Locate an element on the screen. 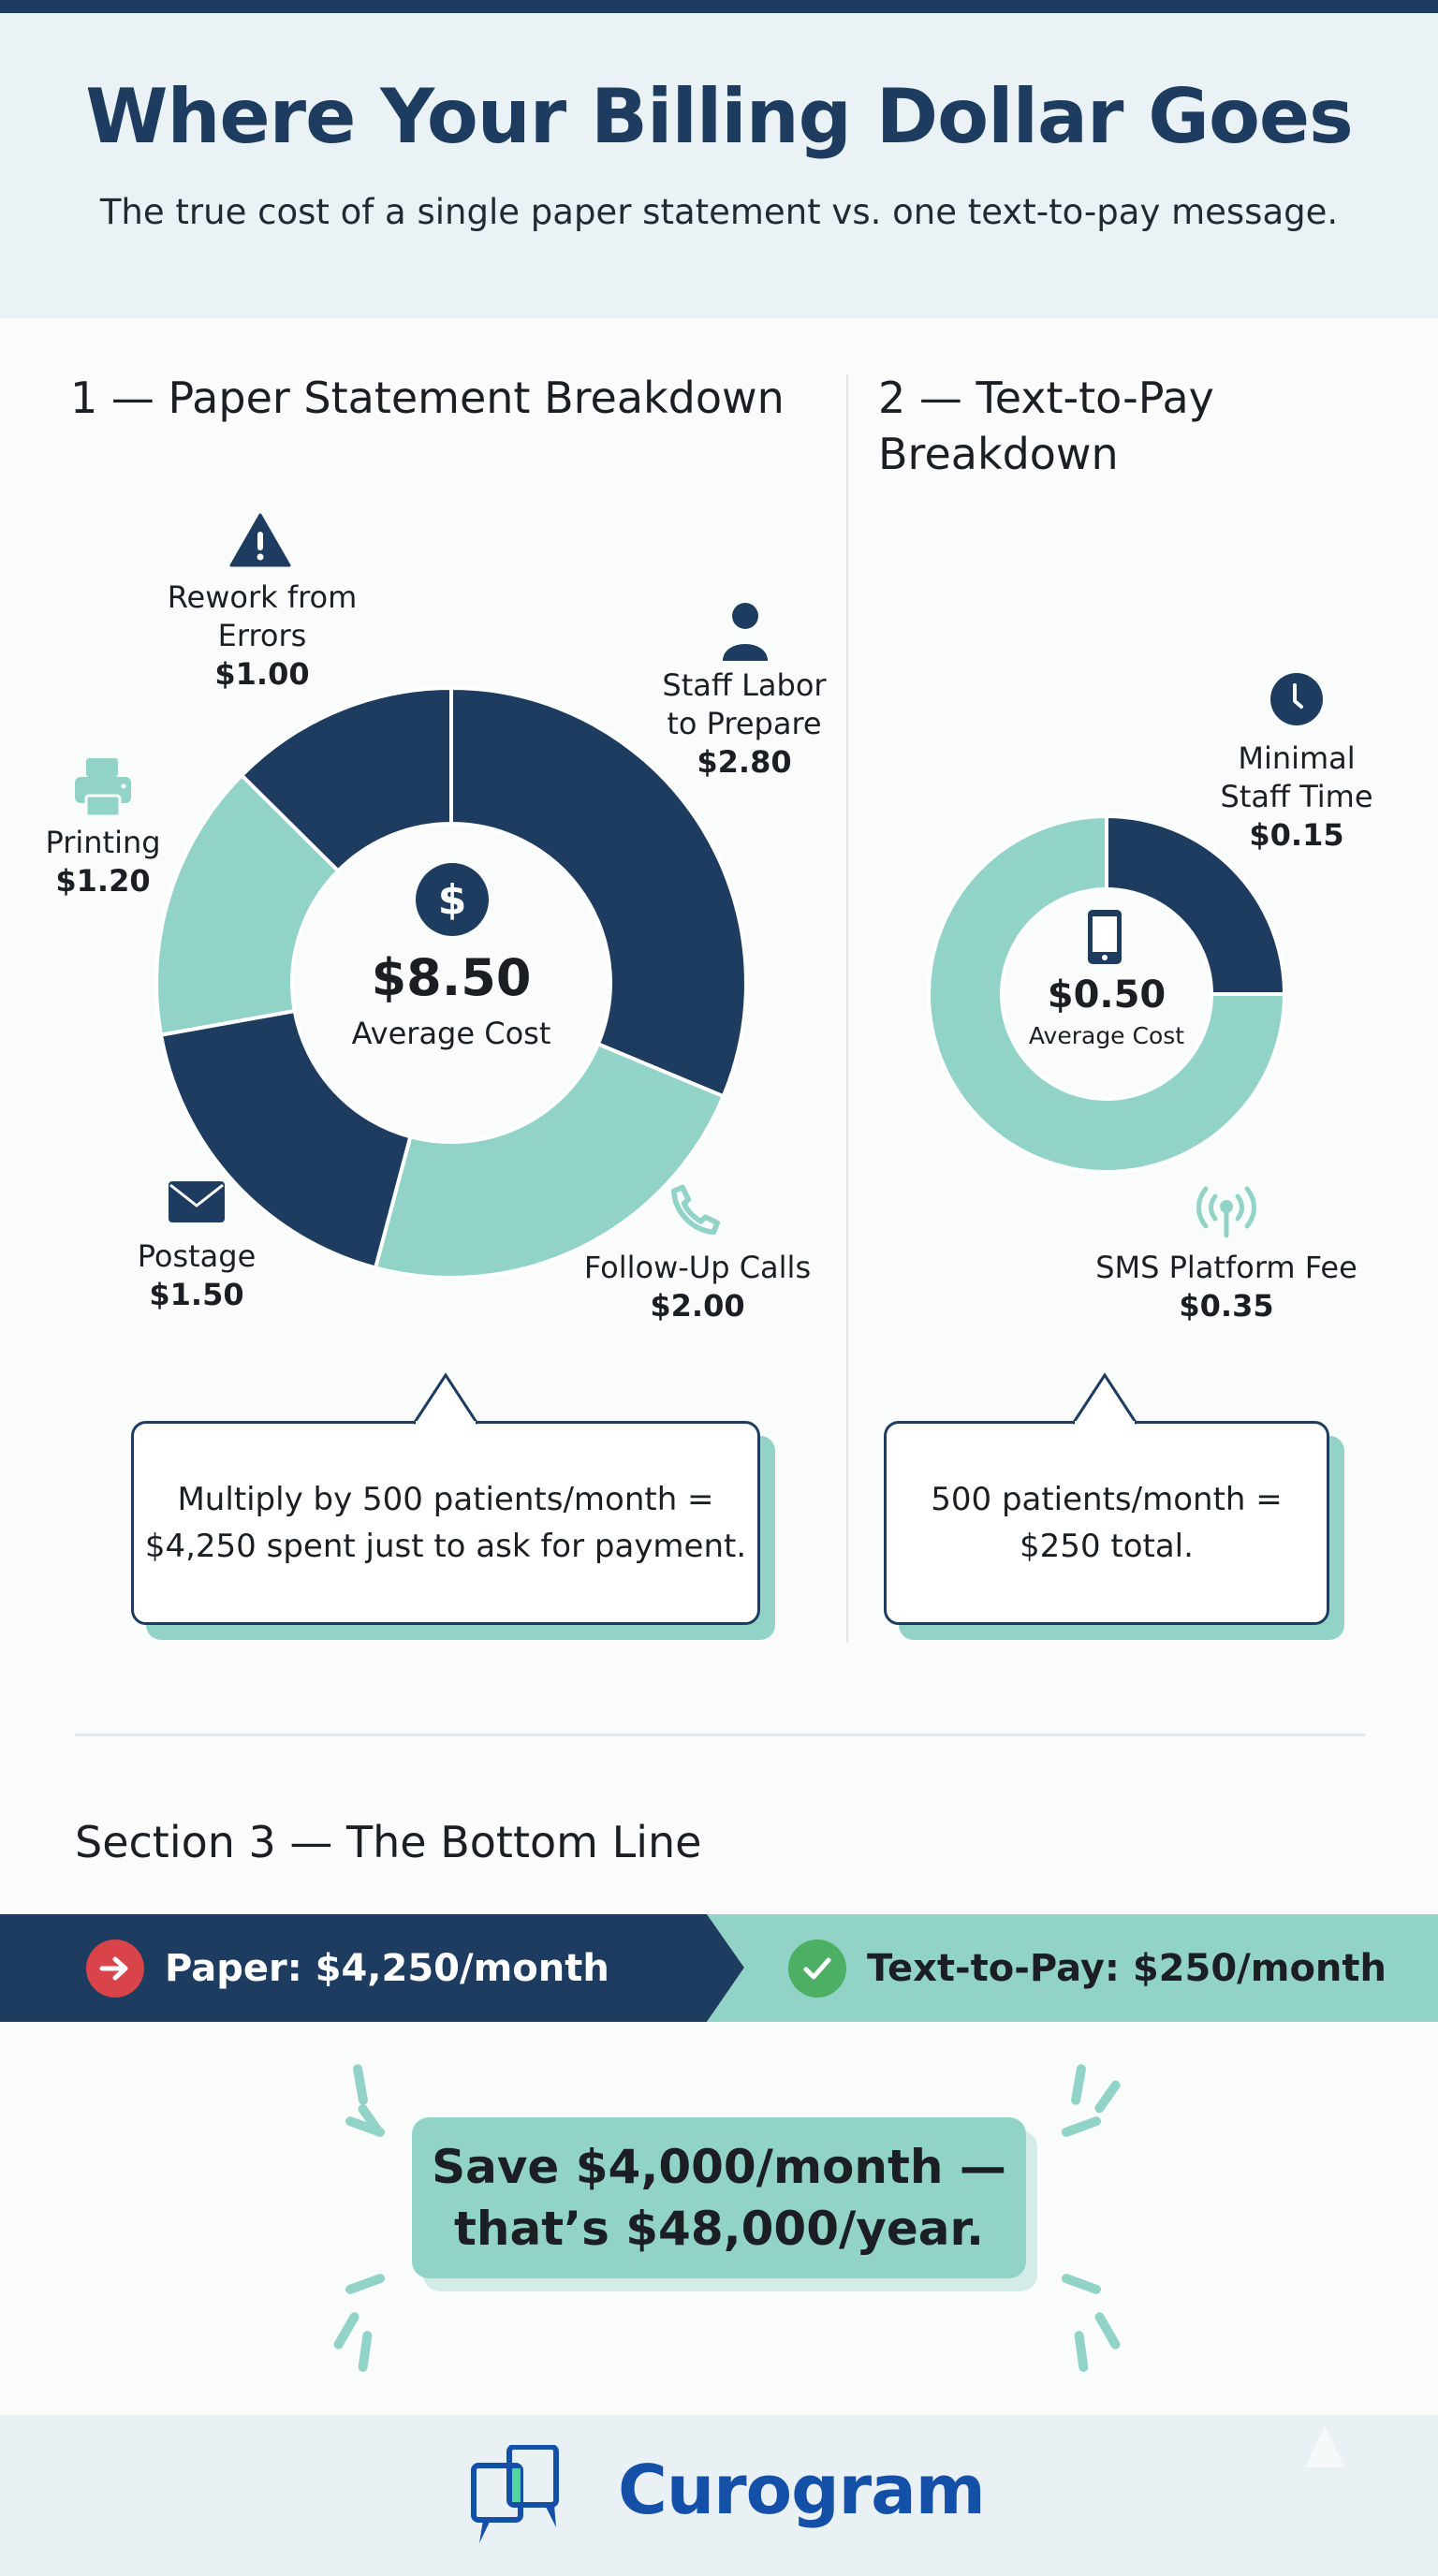 The width and height of the screenshot is (1438, 2576). envelope-icon is located at coordinates (197, 1201).